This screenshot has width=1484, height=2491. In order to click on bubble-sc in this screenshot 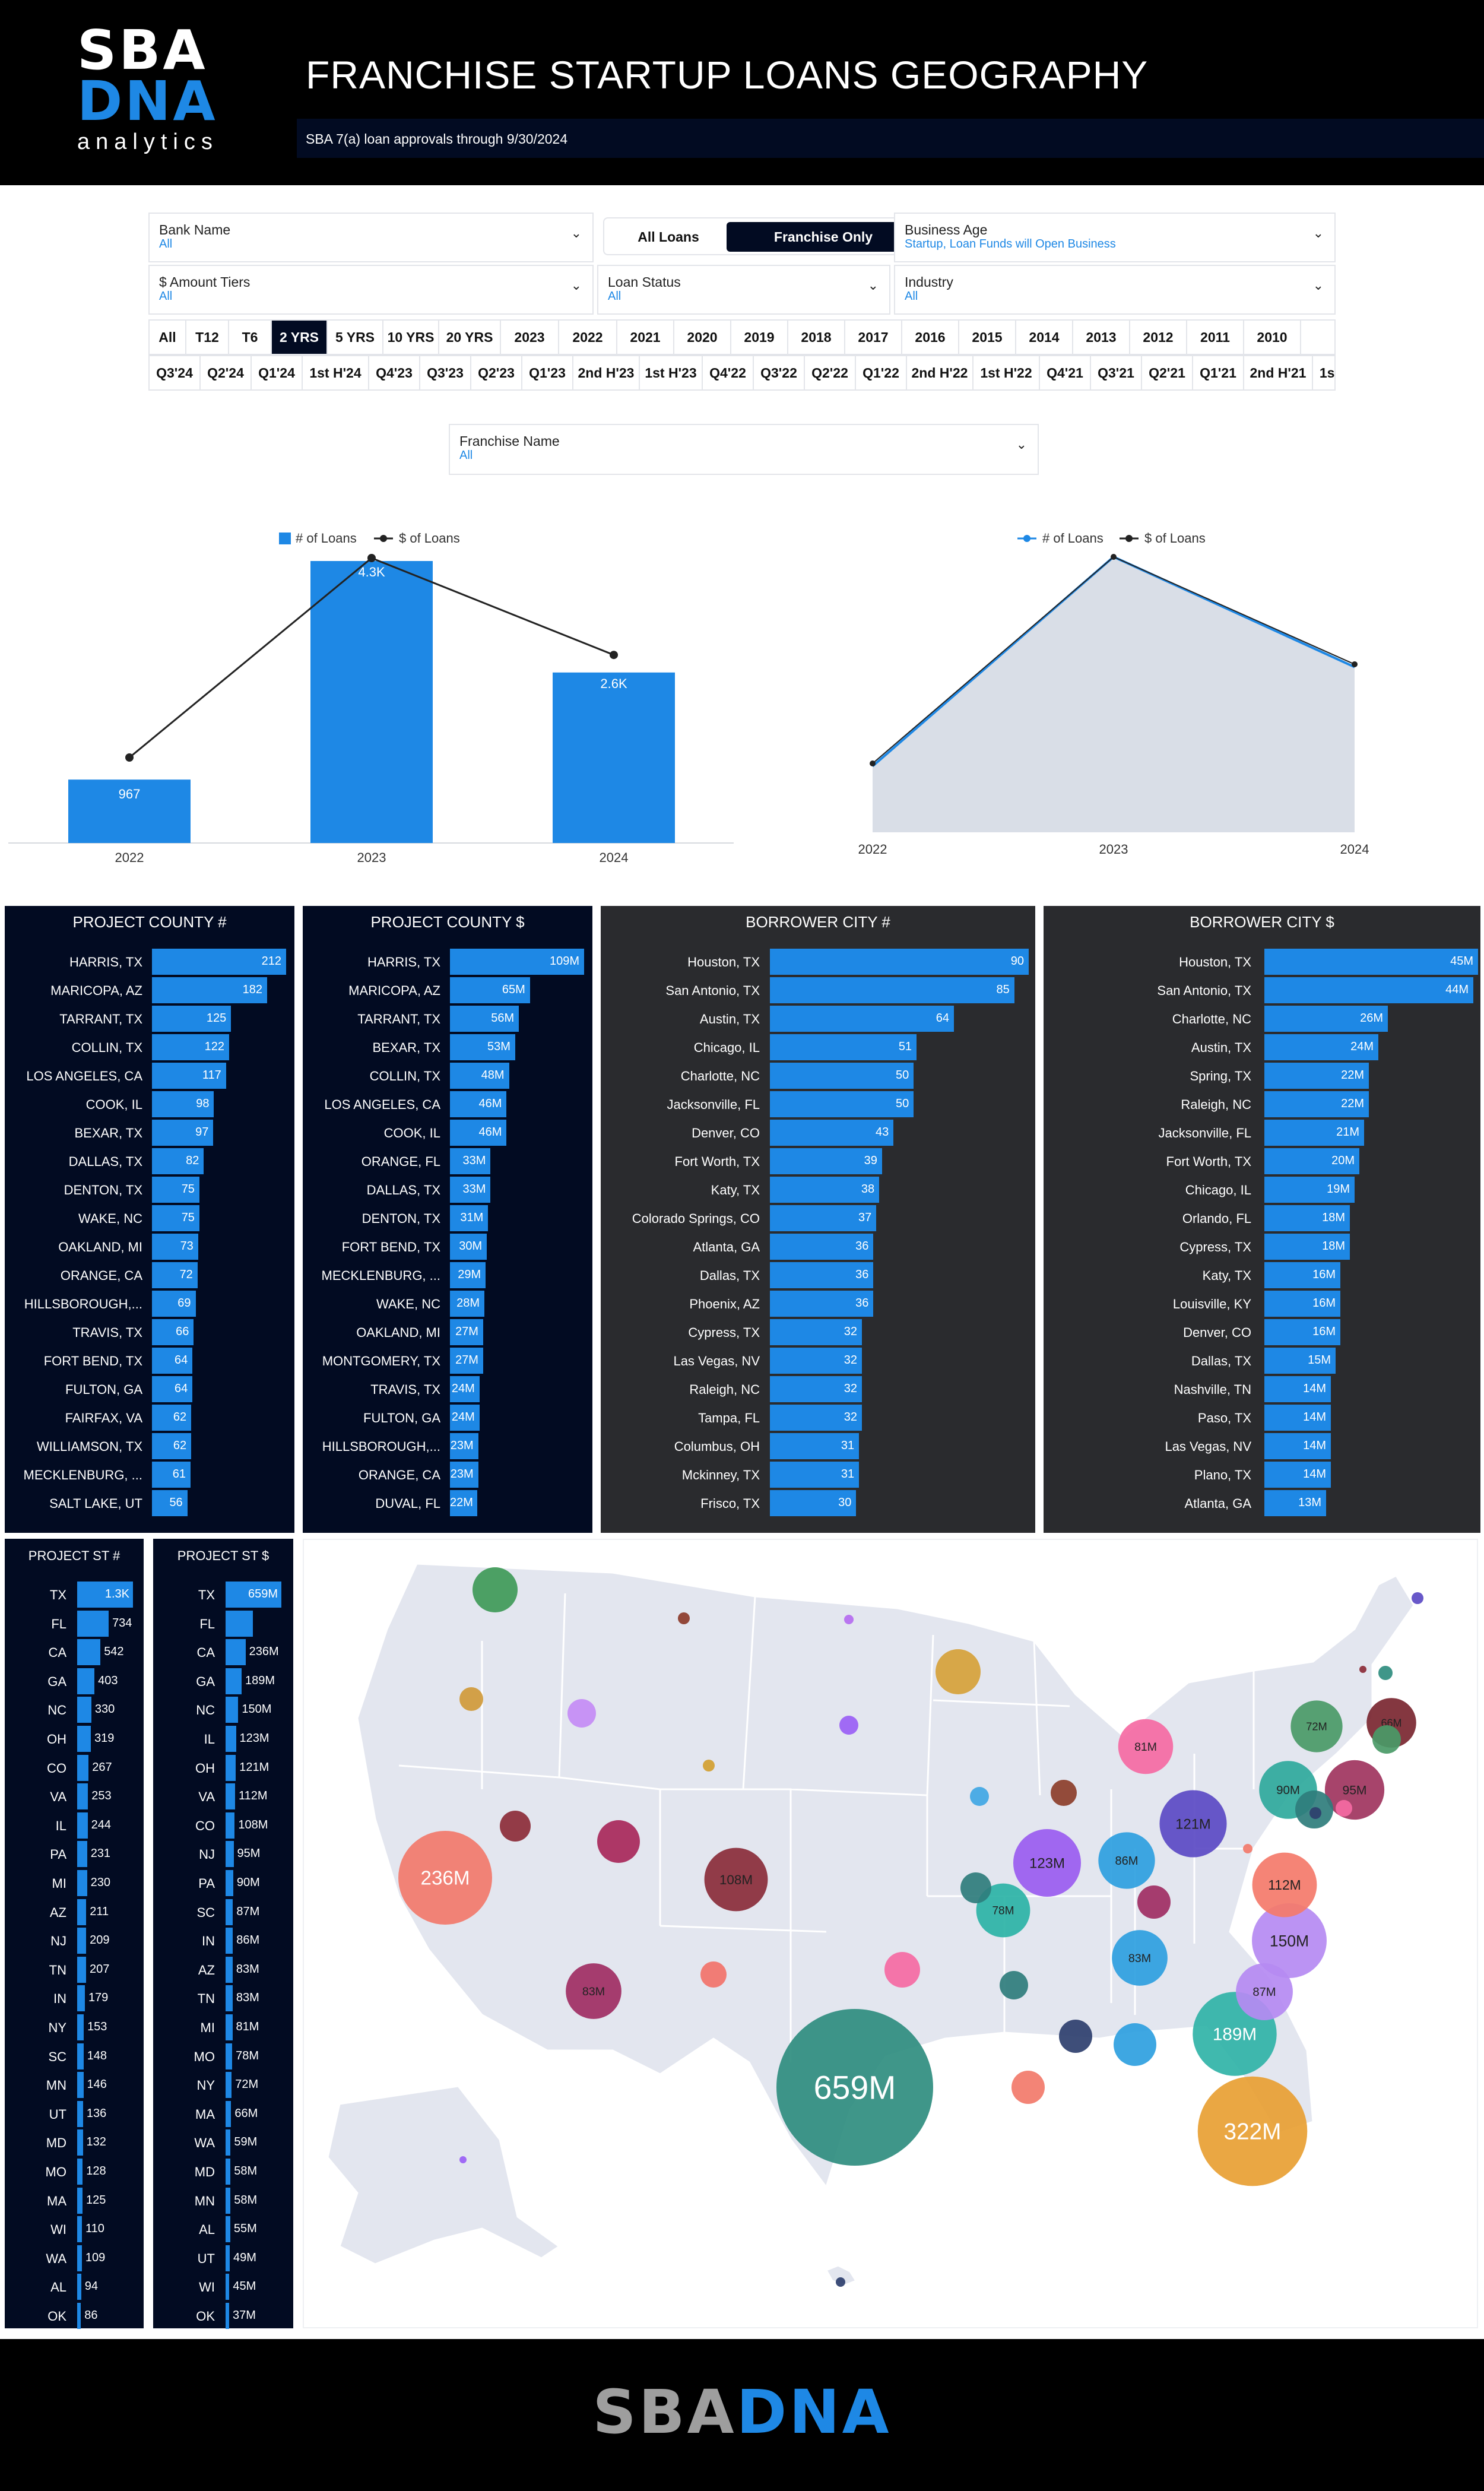, I will do `click(1264, 1991)`.